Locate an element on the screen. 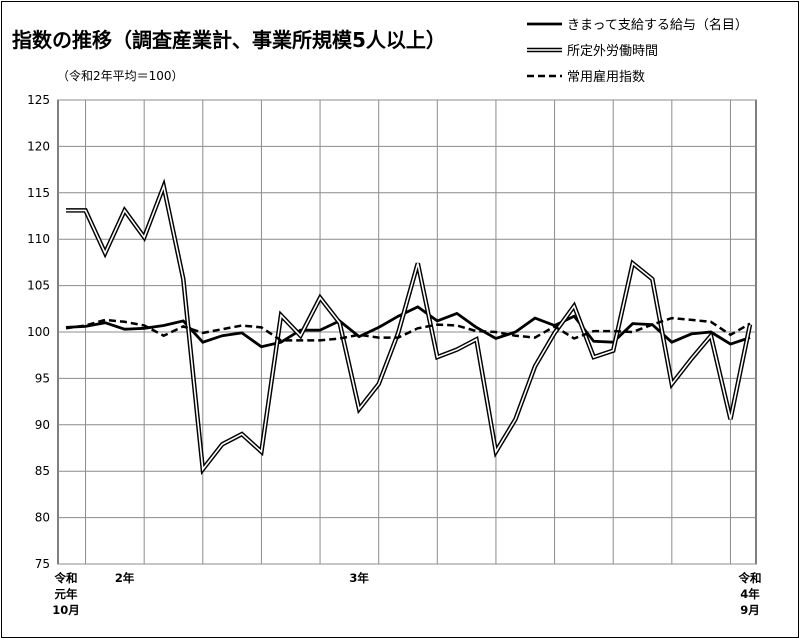  x-tick-label: 3年 is located at coordinates (359, 578).